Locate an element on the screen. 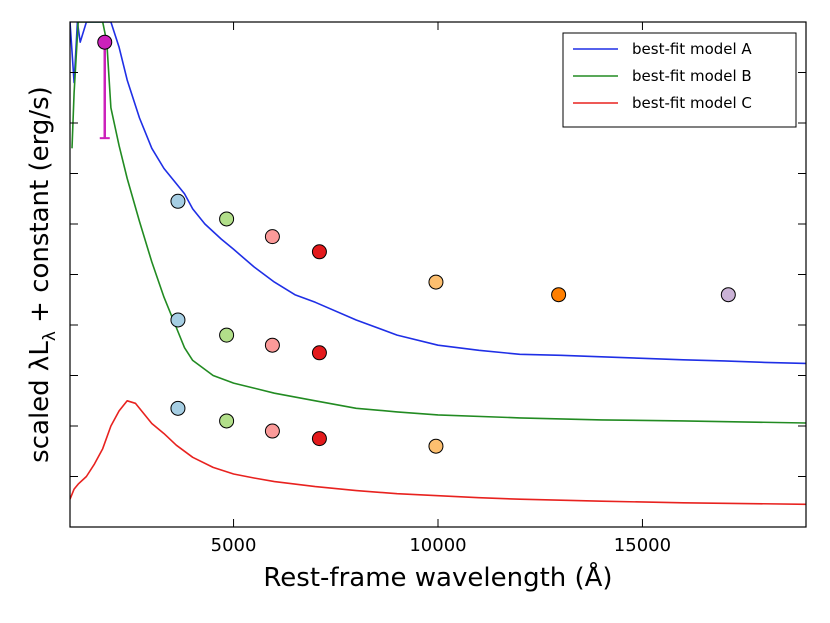  y-axis-label-prefix: scaled is located at coordinates (40, 417).